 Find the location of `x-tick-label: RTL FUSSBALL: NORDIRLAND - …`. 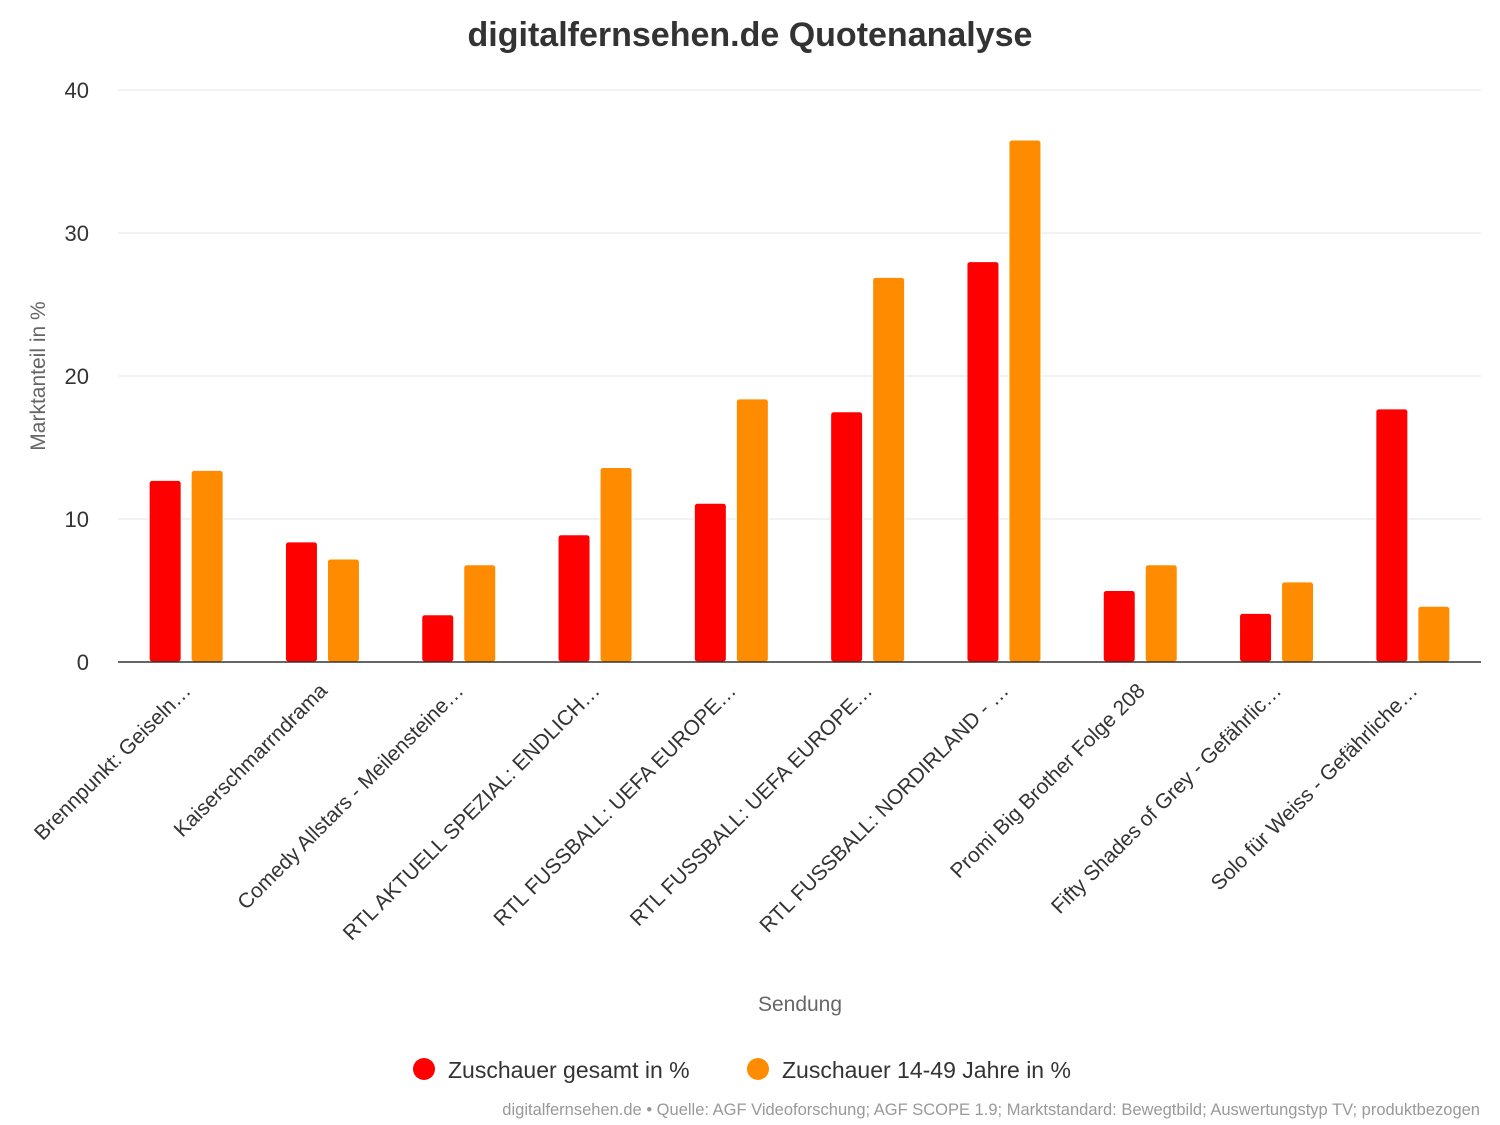

x-tick-label: RTL FUSSBALL: NORDIRLAND - … is located at coordinates (884, 808).